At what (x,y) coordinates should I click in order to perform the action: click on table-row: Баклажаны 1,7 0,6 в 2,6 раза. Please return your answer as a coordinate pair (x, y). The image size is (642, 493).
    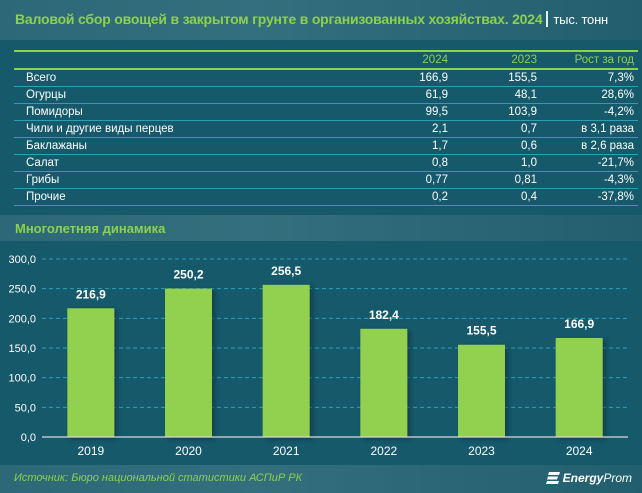
    Looking at the image, I should click on (326, 146).